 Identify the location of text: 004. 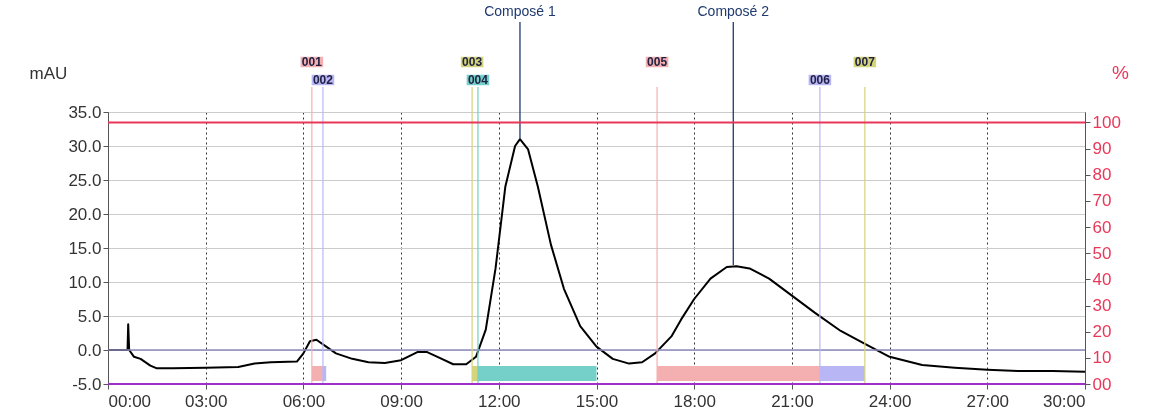
(478, 80).